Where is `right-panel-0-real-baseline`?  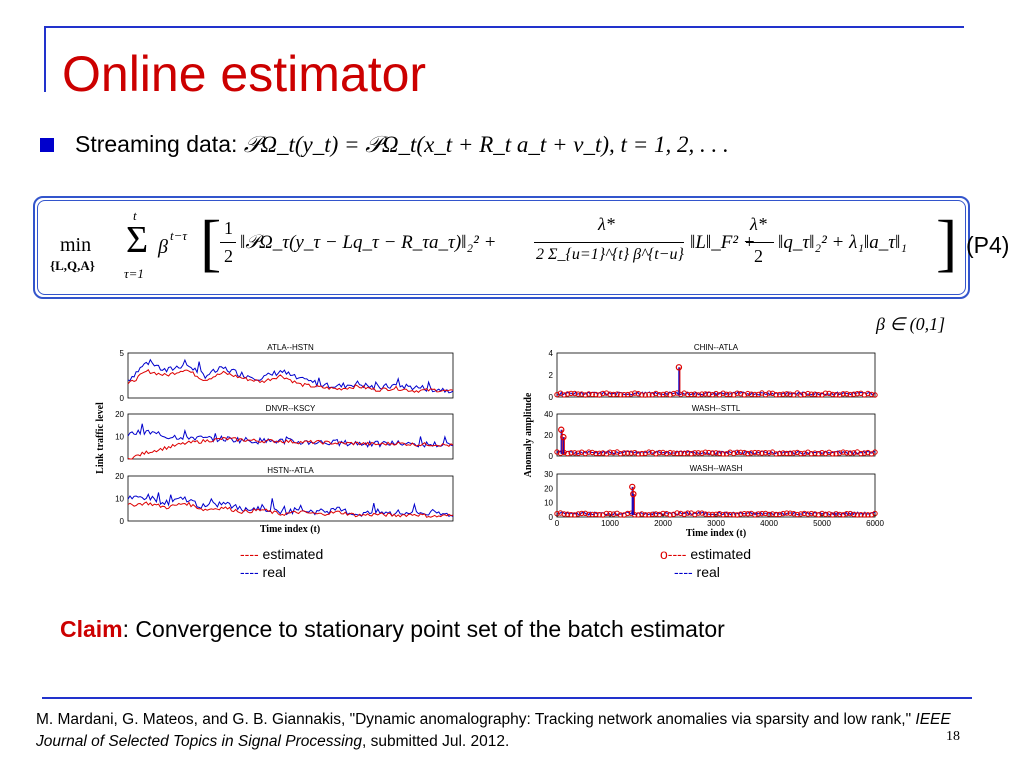
right-panel-0-real-baseline is located at coordinates (716, 394).